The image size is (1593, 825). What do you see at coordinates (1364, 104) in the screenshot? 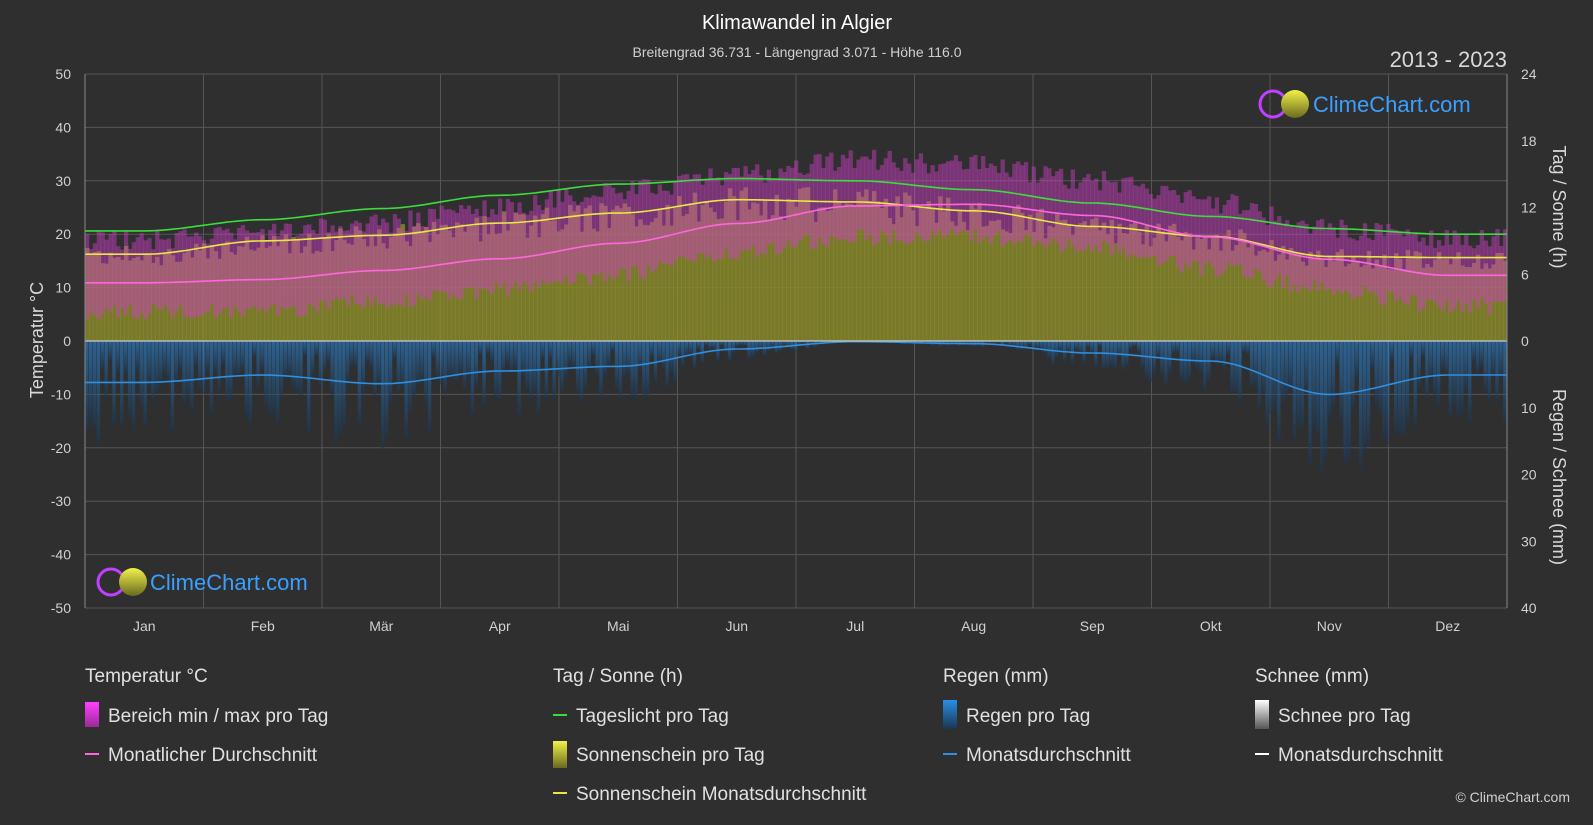
I see `logo-top: ClimeChart.com` at bounding box center [1364, 104].